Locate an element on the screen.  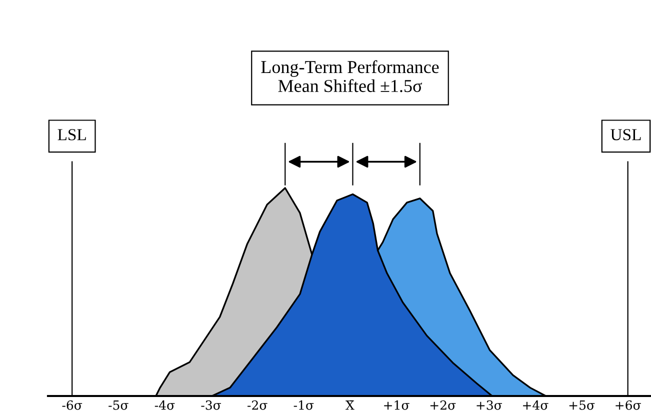
x-tick-label: -3σ is located at coordinates (211, 405).